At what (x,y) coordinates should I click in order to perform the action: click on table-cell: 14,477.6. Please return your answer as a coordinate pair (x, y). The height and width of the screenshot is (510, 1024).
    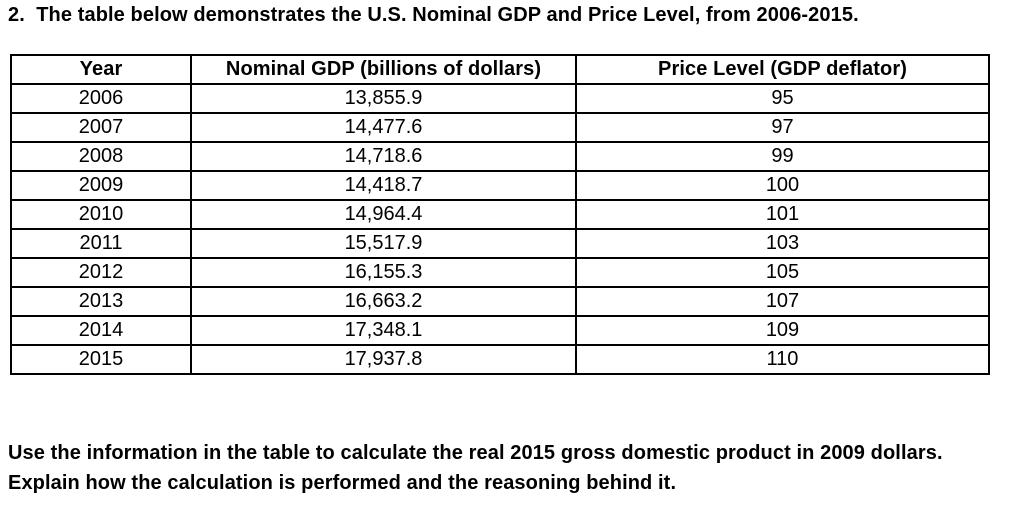
    Looking at the image, I should click on (383, 127).